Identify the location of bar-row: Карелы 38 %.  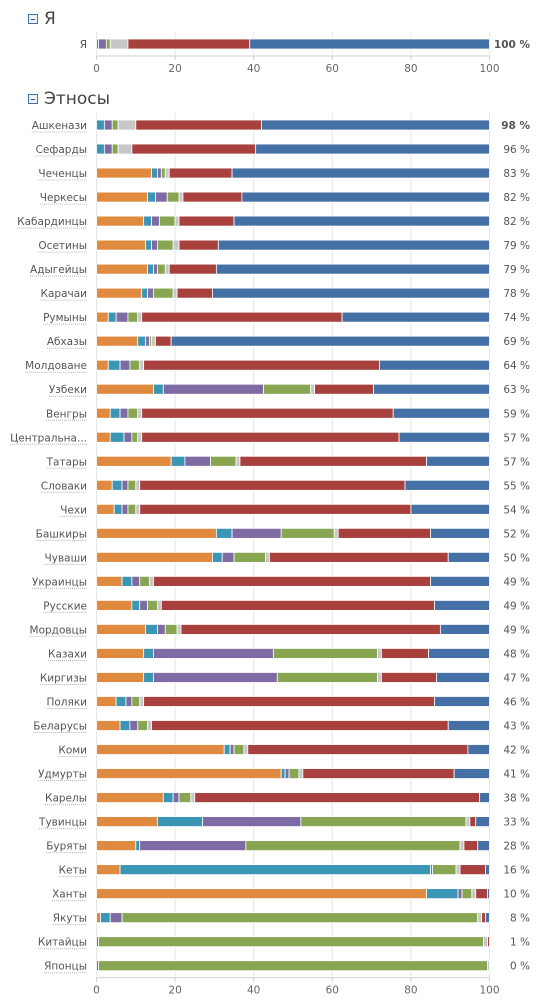
(287, 799).